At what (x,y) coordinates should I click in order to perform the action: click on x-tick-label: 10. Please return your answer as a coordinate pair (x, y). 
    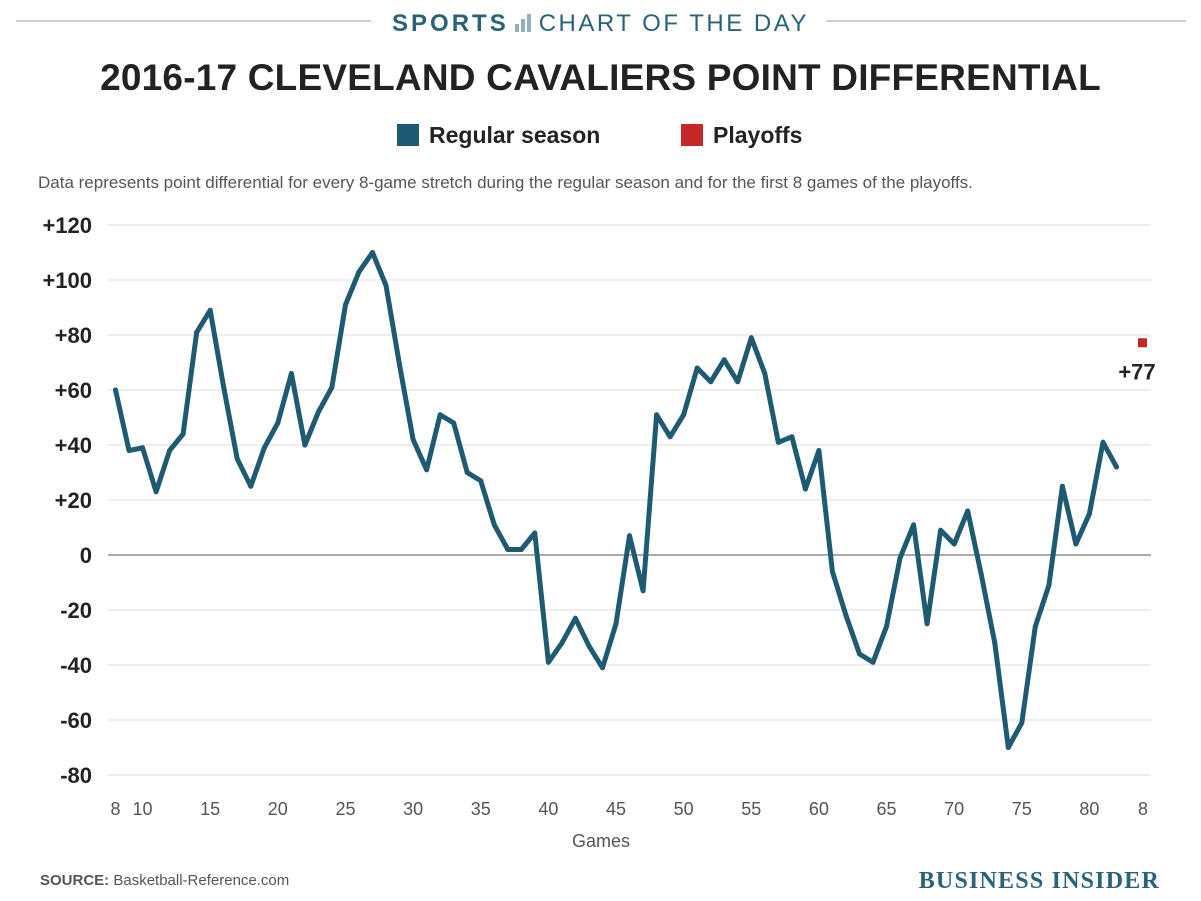
    Looking at the image, I should click on (143, 809).